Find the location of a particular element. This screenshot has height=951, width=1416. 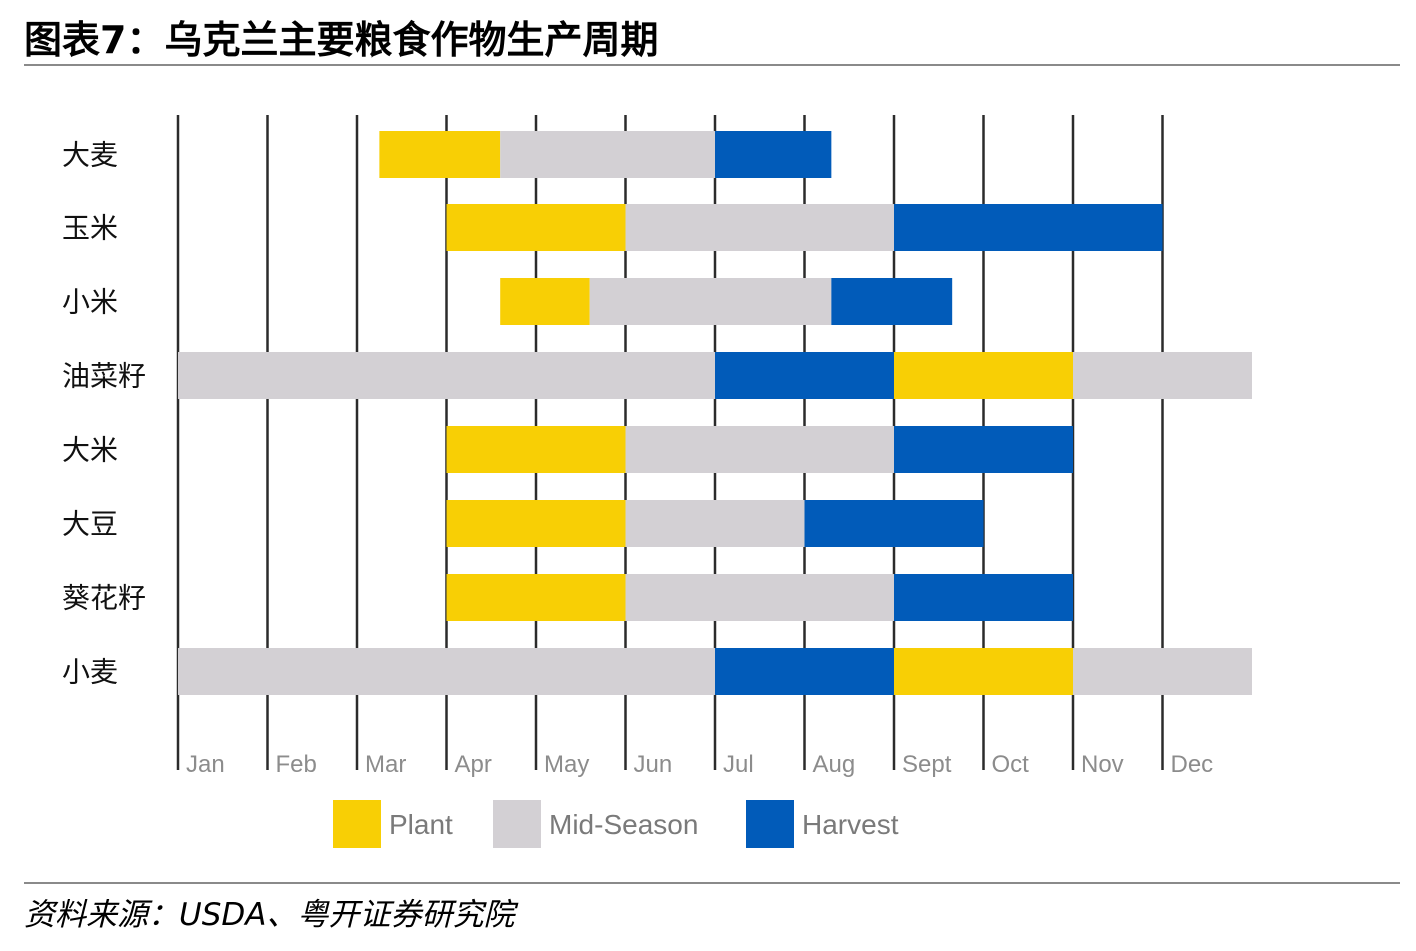

month-label: Jan is located at coordinates (205, 764).